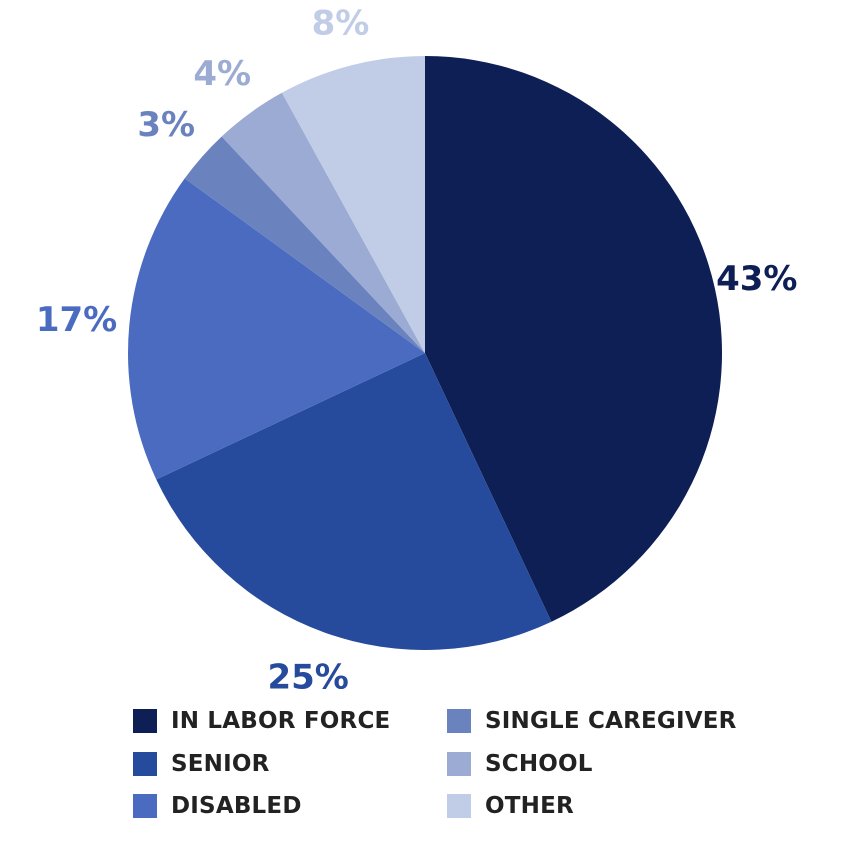 This screenshot has width=850, height=850. I want to click on legend-item-other: OTHER, so click(510, 806).